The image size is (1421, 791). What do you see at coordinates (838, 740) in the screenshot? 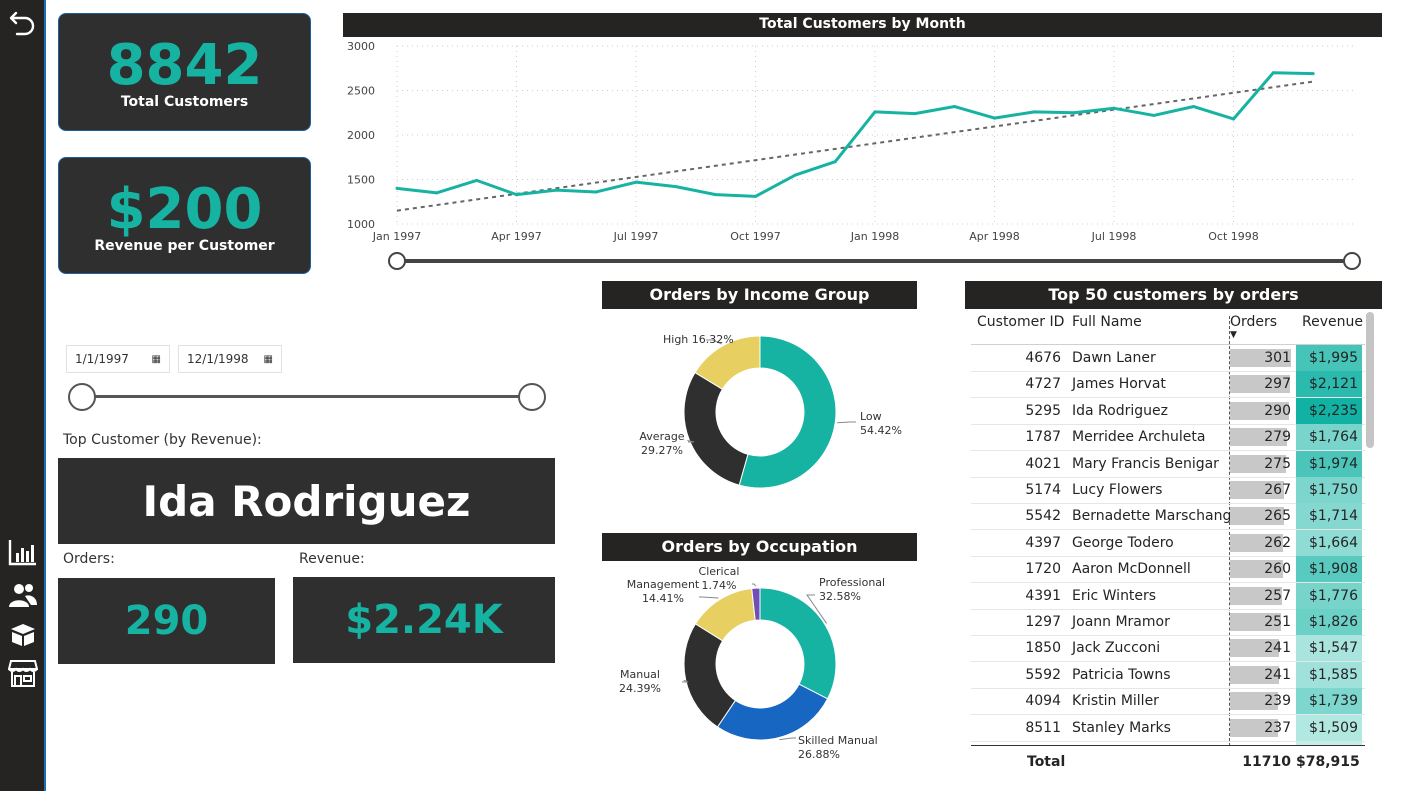
I see `slice-category-label: Skilled Manual` at bounding box center [838, 740].